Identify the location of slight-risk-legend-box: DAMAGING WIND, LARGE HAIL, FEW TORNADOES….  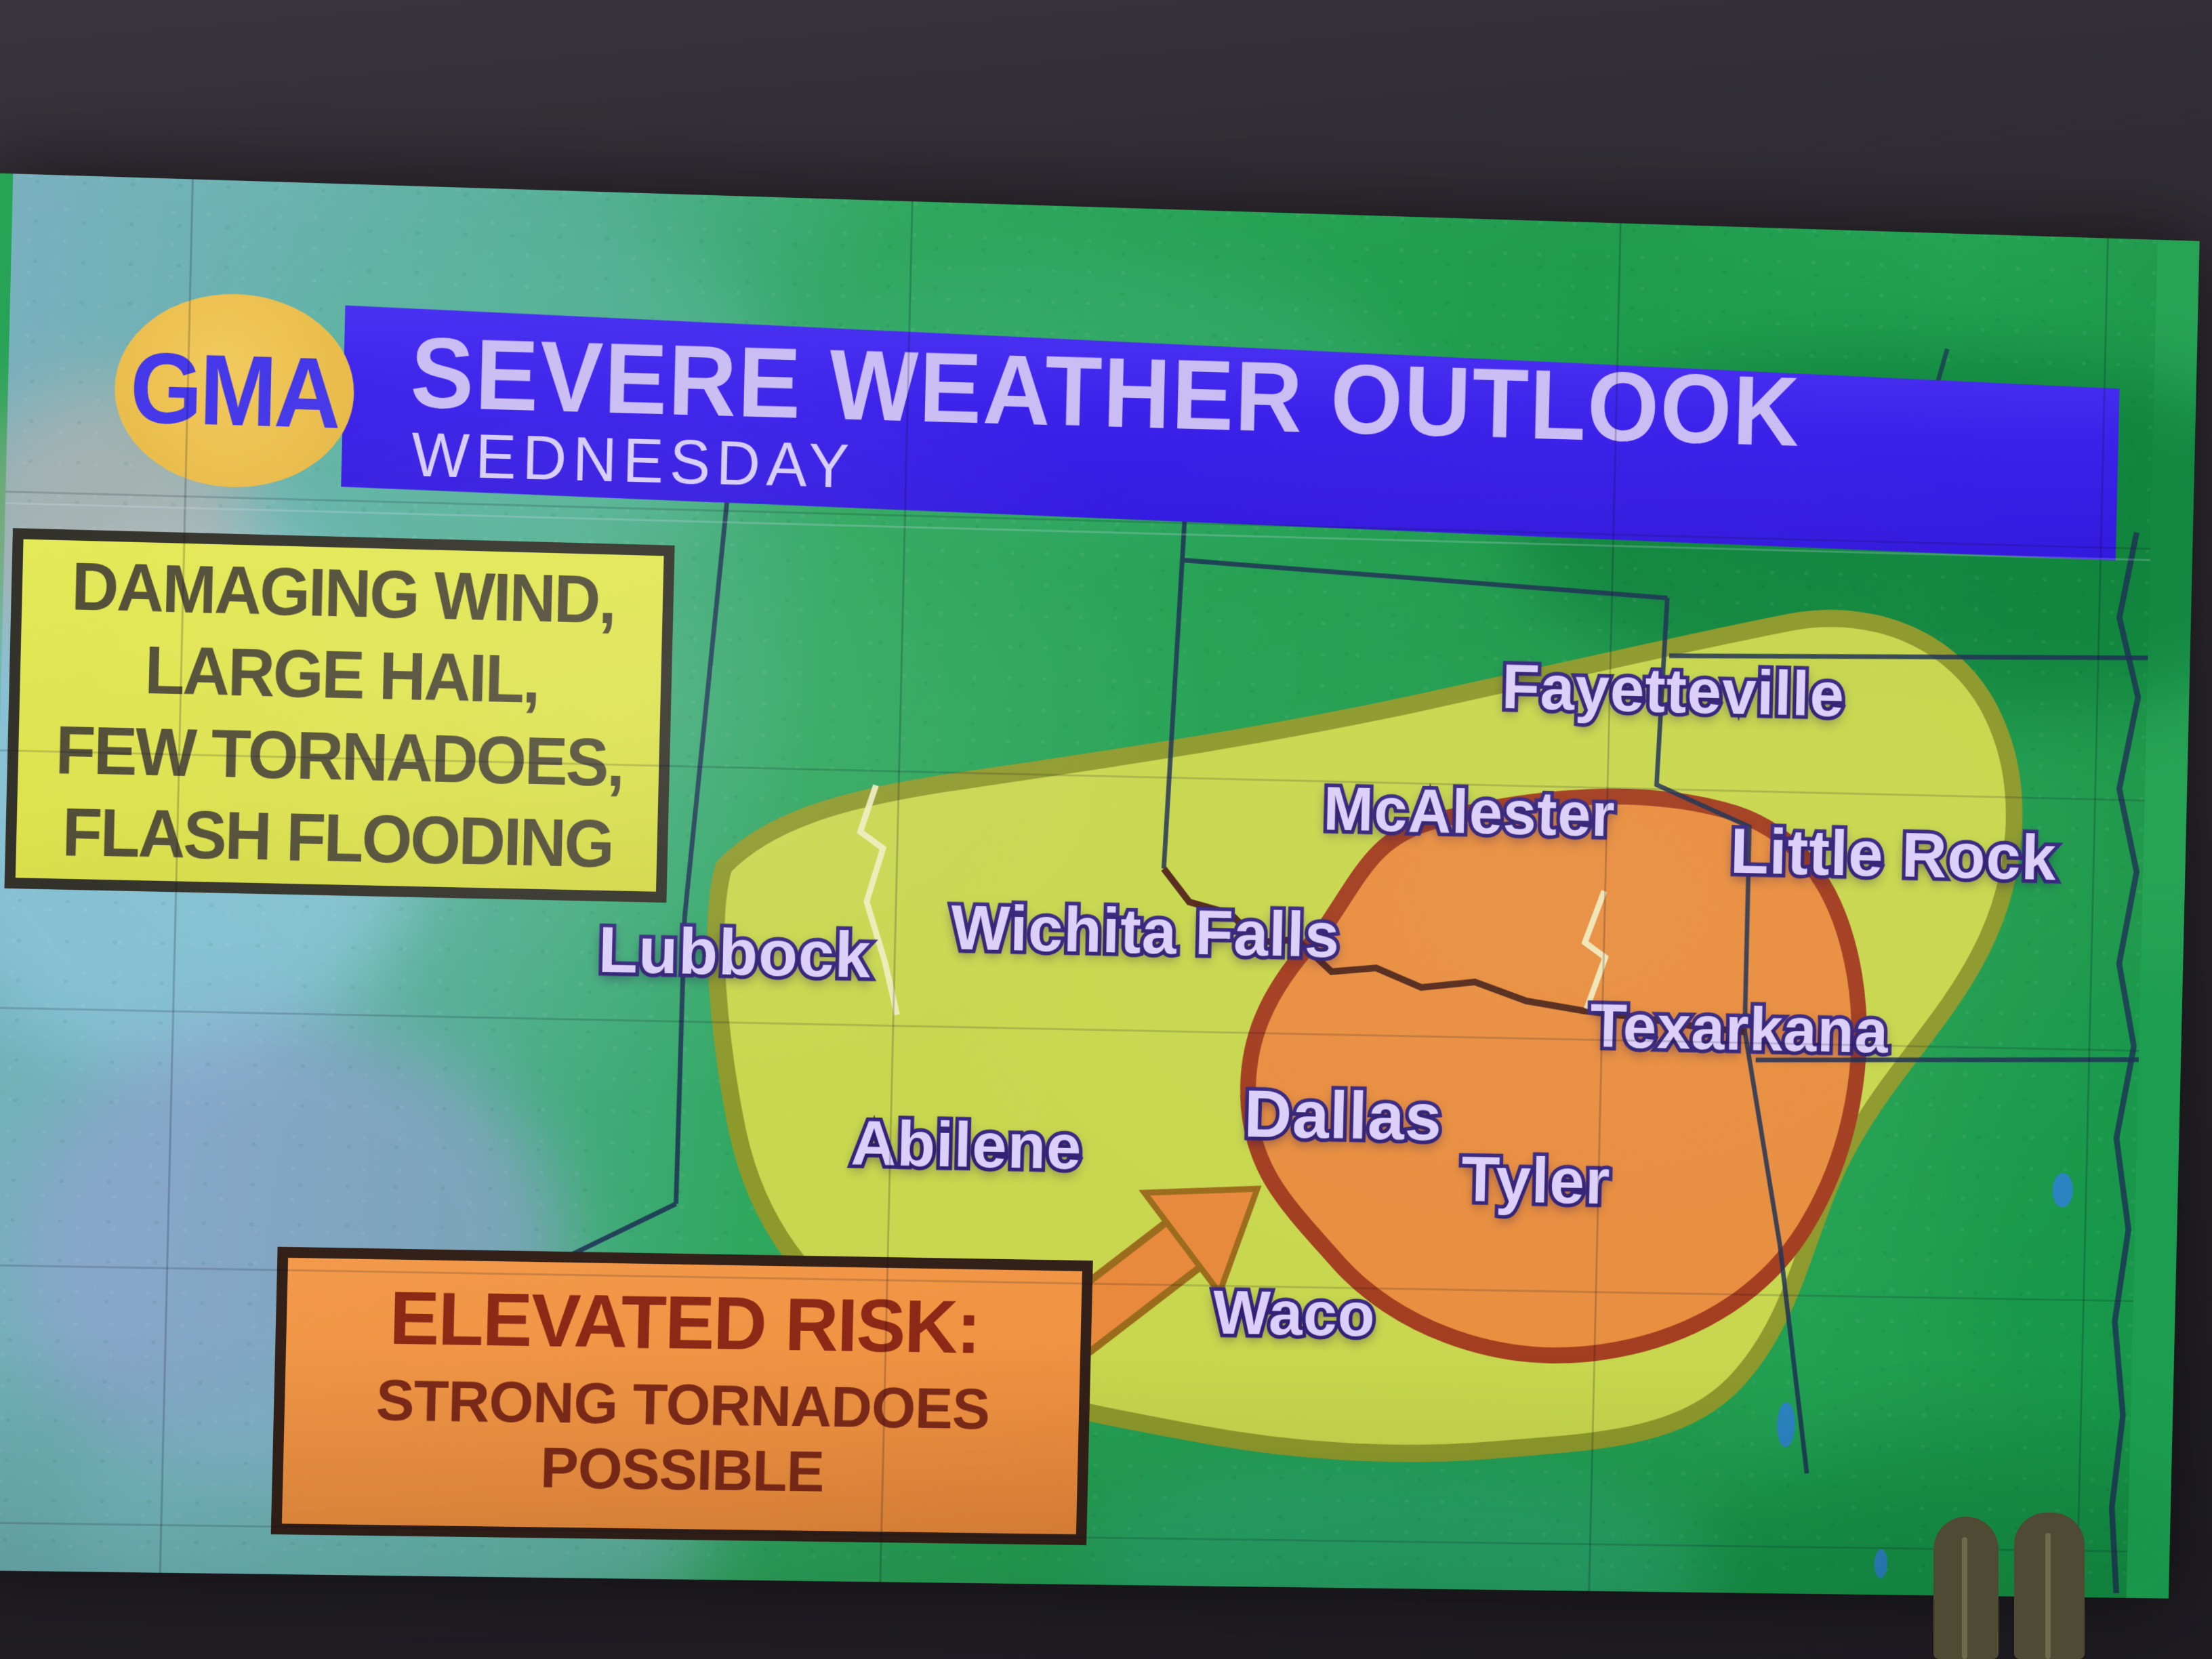
(339, 715).